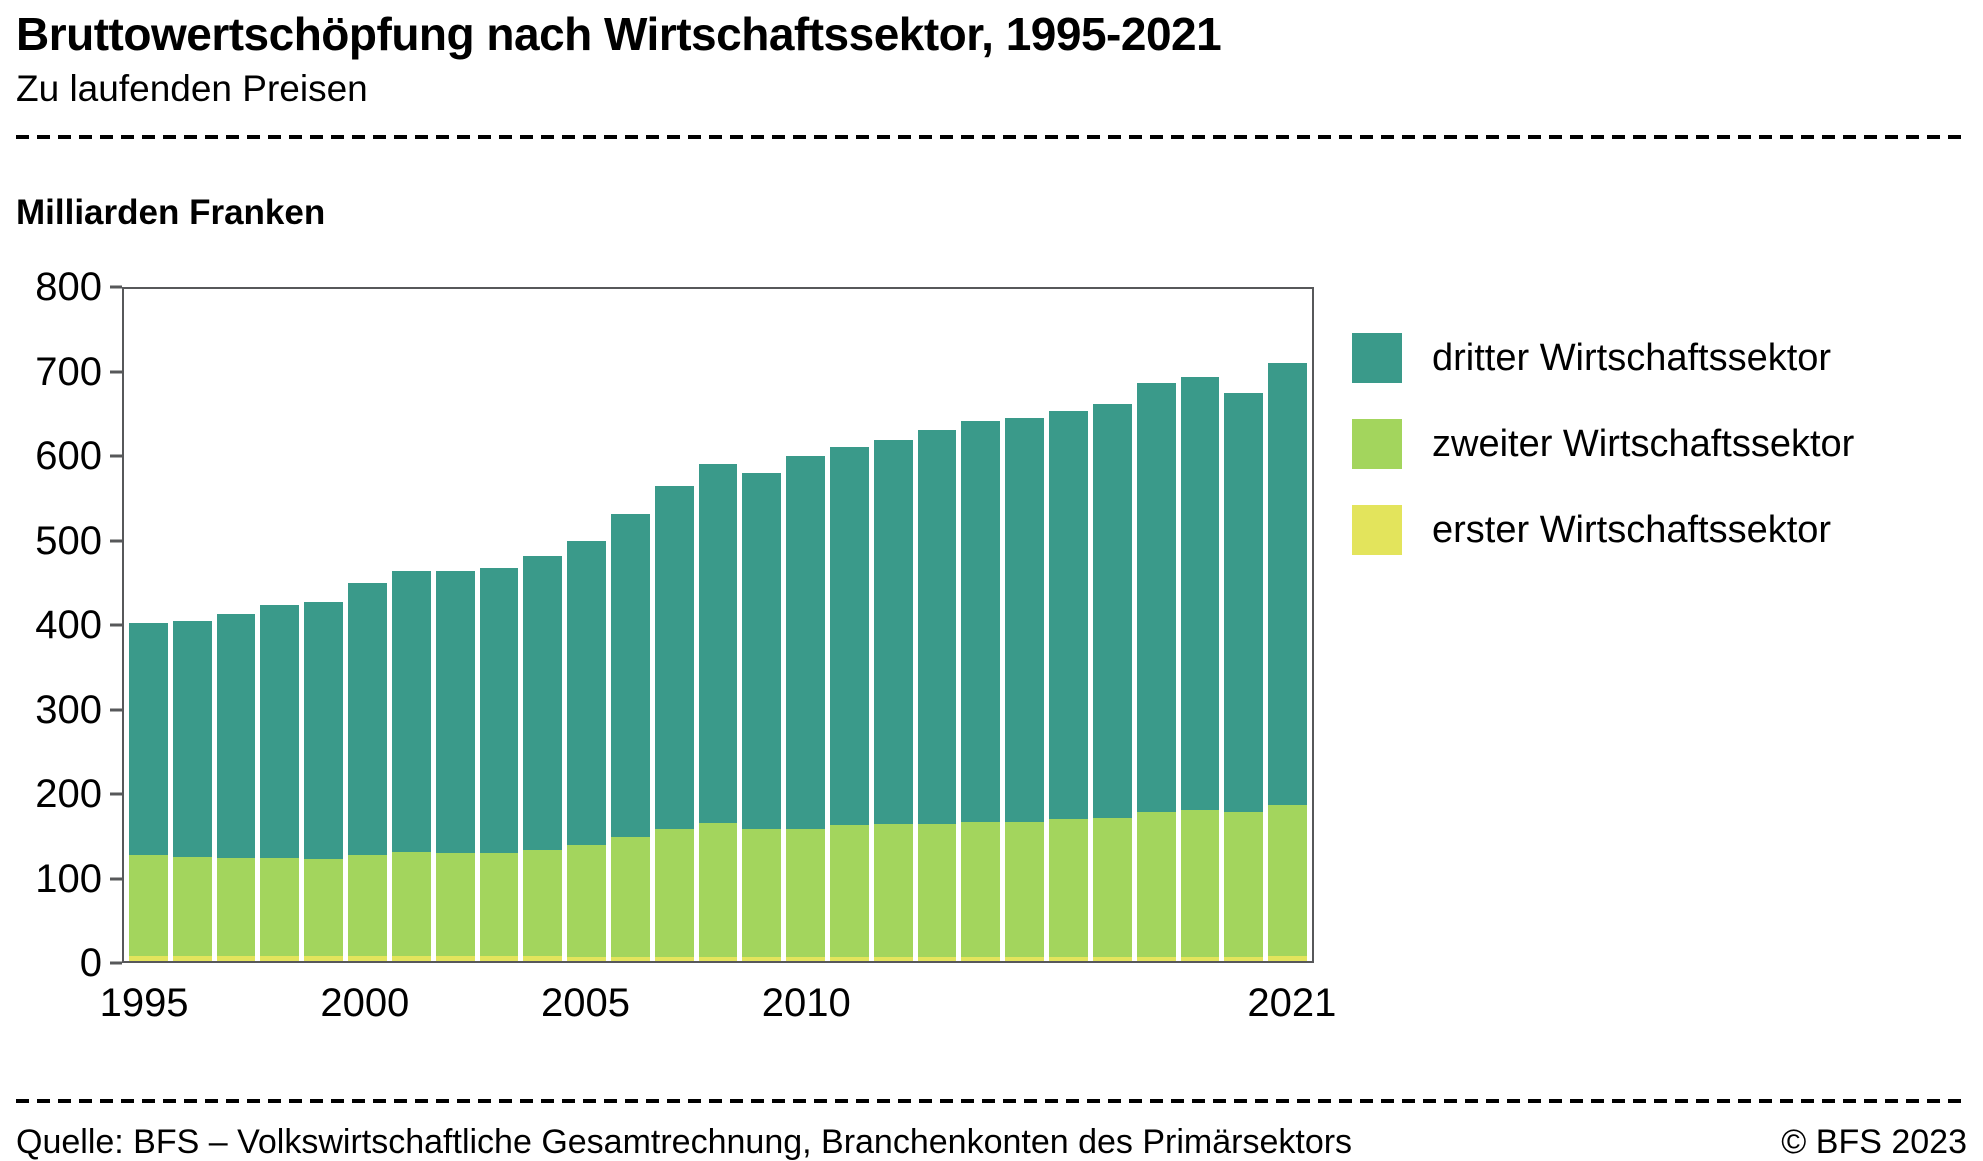  I want to click on bar-segment-dritter-2012, so click(893, 632).